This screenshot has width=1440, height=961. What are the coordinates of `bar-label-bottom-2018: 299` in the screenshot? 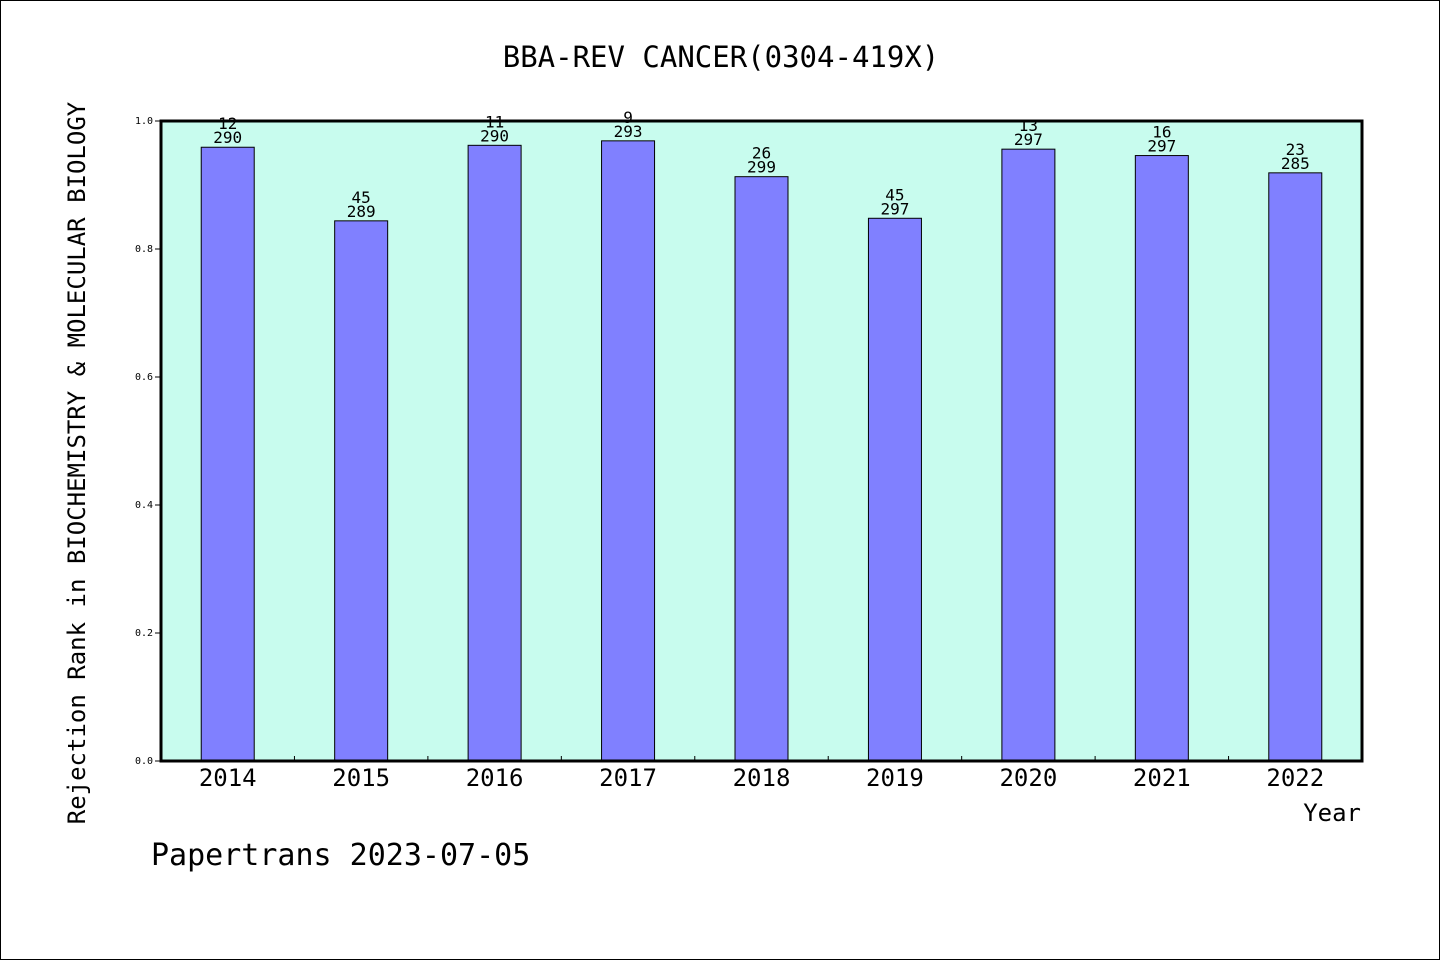 It's located at (761, 167).